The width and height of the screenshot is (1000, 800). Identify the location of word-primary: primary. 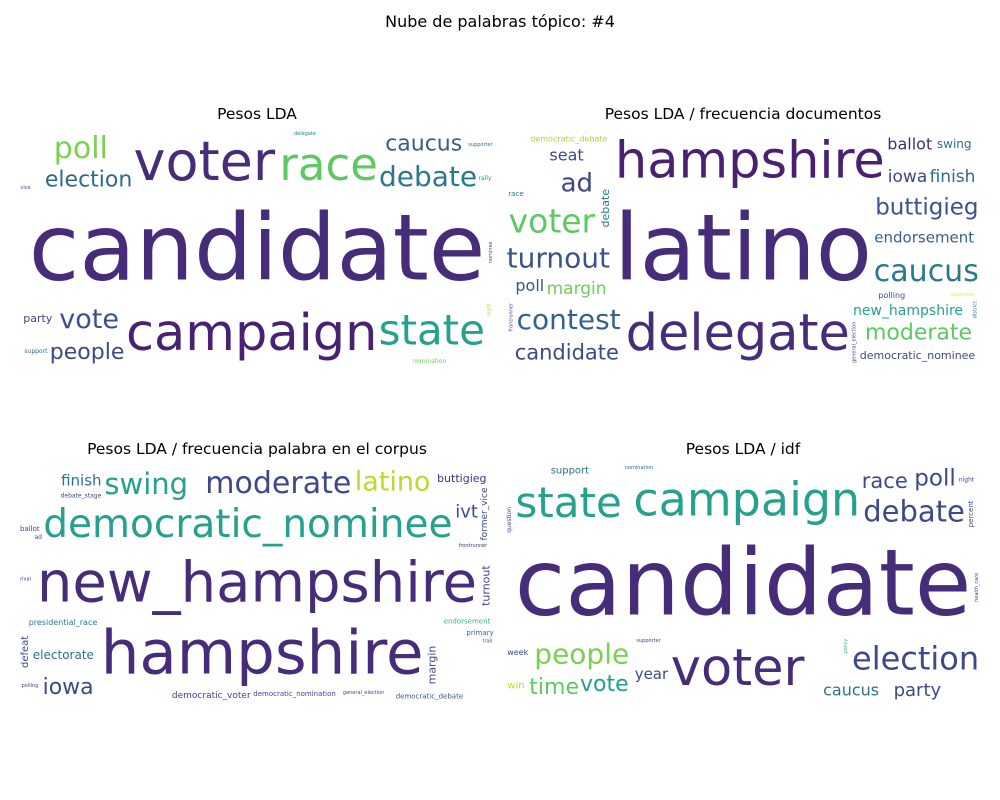
(479, 633).